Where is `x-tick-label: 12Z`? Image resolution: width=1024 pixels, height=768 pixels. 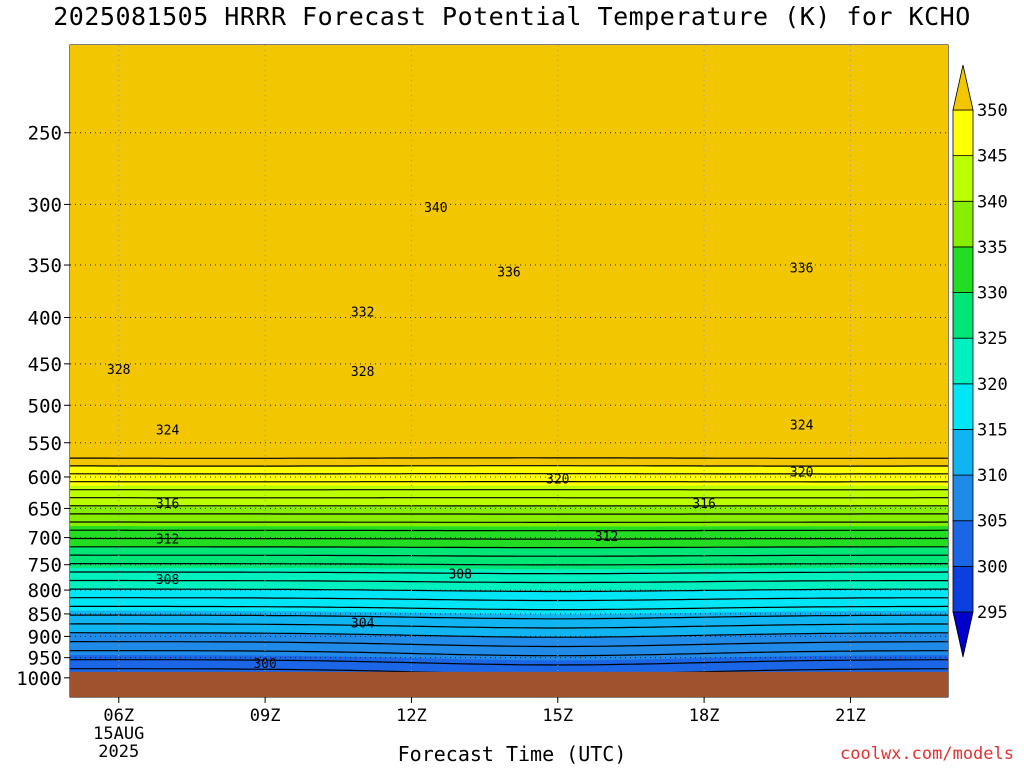
x-tick-label: 12Z is located at coordinates (411, 716).